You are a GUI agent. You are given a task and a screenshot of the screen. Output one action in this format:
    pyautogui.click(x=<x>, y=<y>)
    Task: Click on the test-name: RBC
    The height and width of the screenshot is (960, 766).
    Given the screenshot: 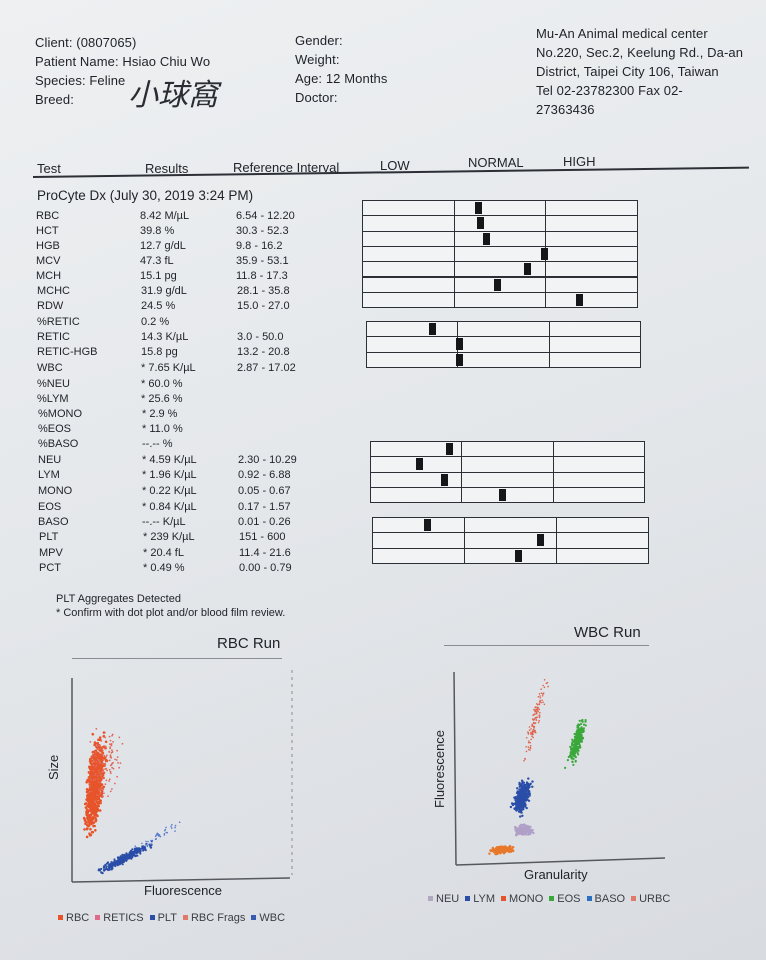 What is the action you would take?
    pyautogui.click(x=48, y=216)
    